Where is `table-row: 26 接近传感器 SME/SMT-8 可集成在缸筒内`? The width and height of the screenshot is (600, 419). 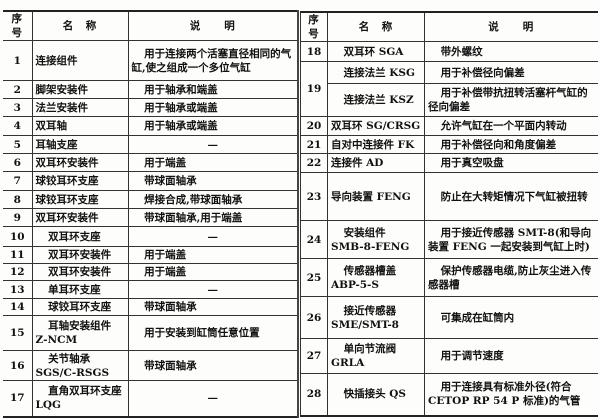
table-row: 26 接近传感器 SME/SMT-8 可集成在缸筒内 is located at coordinates (449, 317).